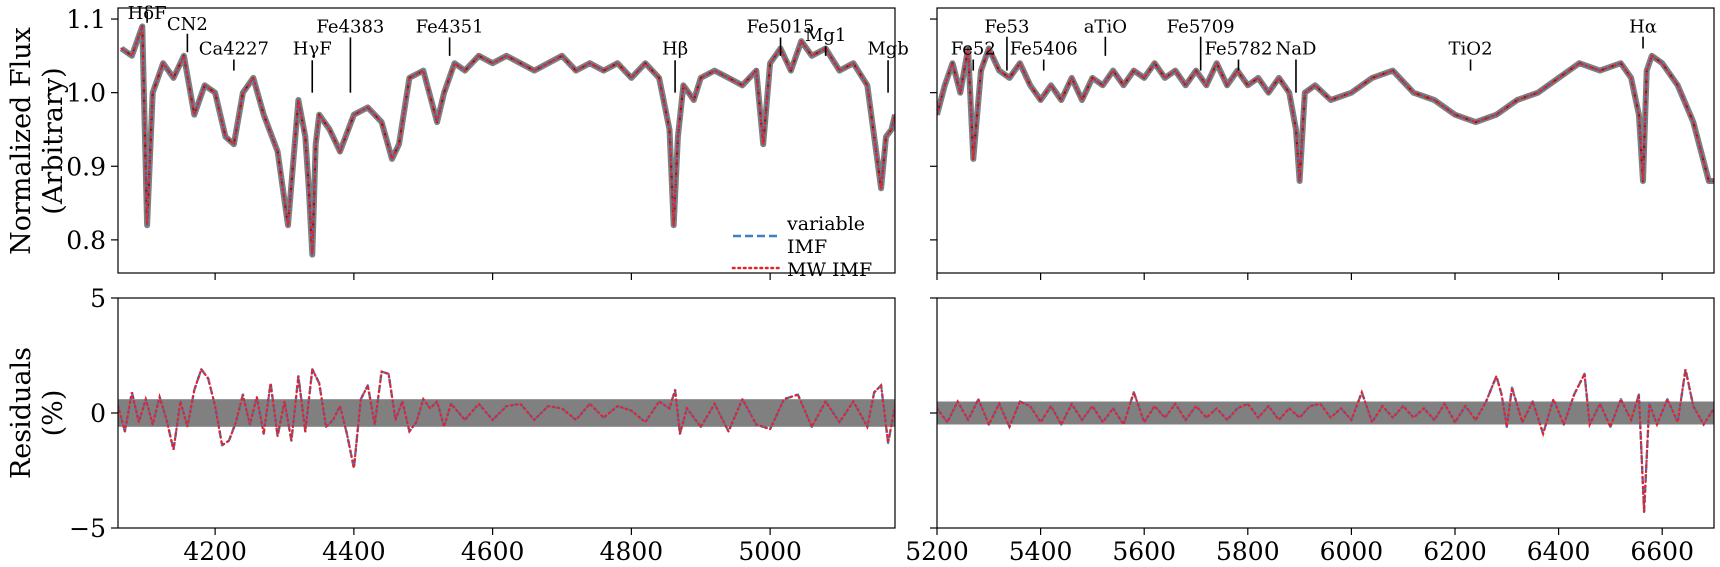 This screenshot has width=1720, height=567. I want to click on y-axis-title-line: (Arbitrary), so click(53, 140).